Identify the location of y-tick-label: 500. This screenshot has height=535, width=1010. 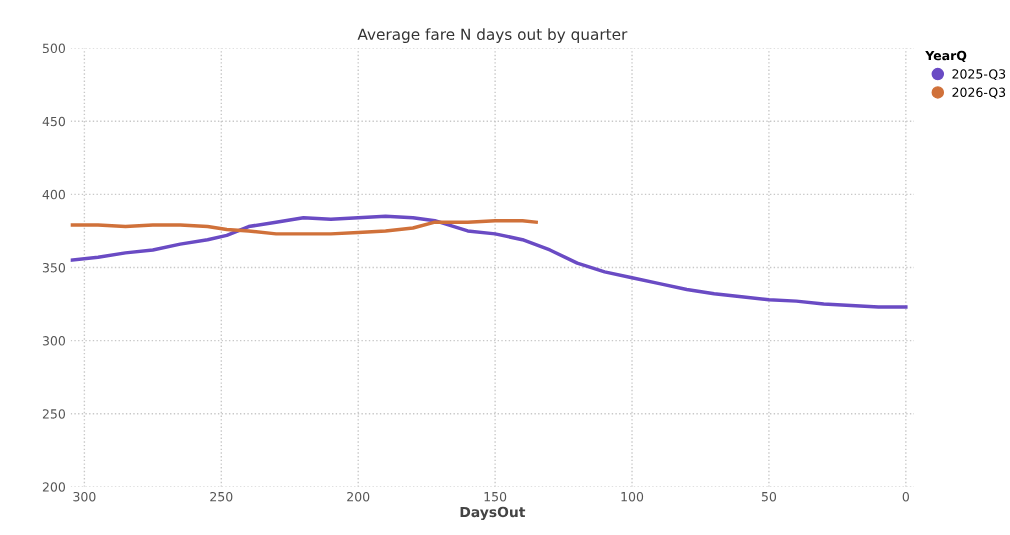
(54, 48).